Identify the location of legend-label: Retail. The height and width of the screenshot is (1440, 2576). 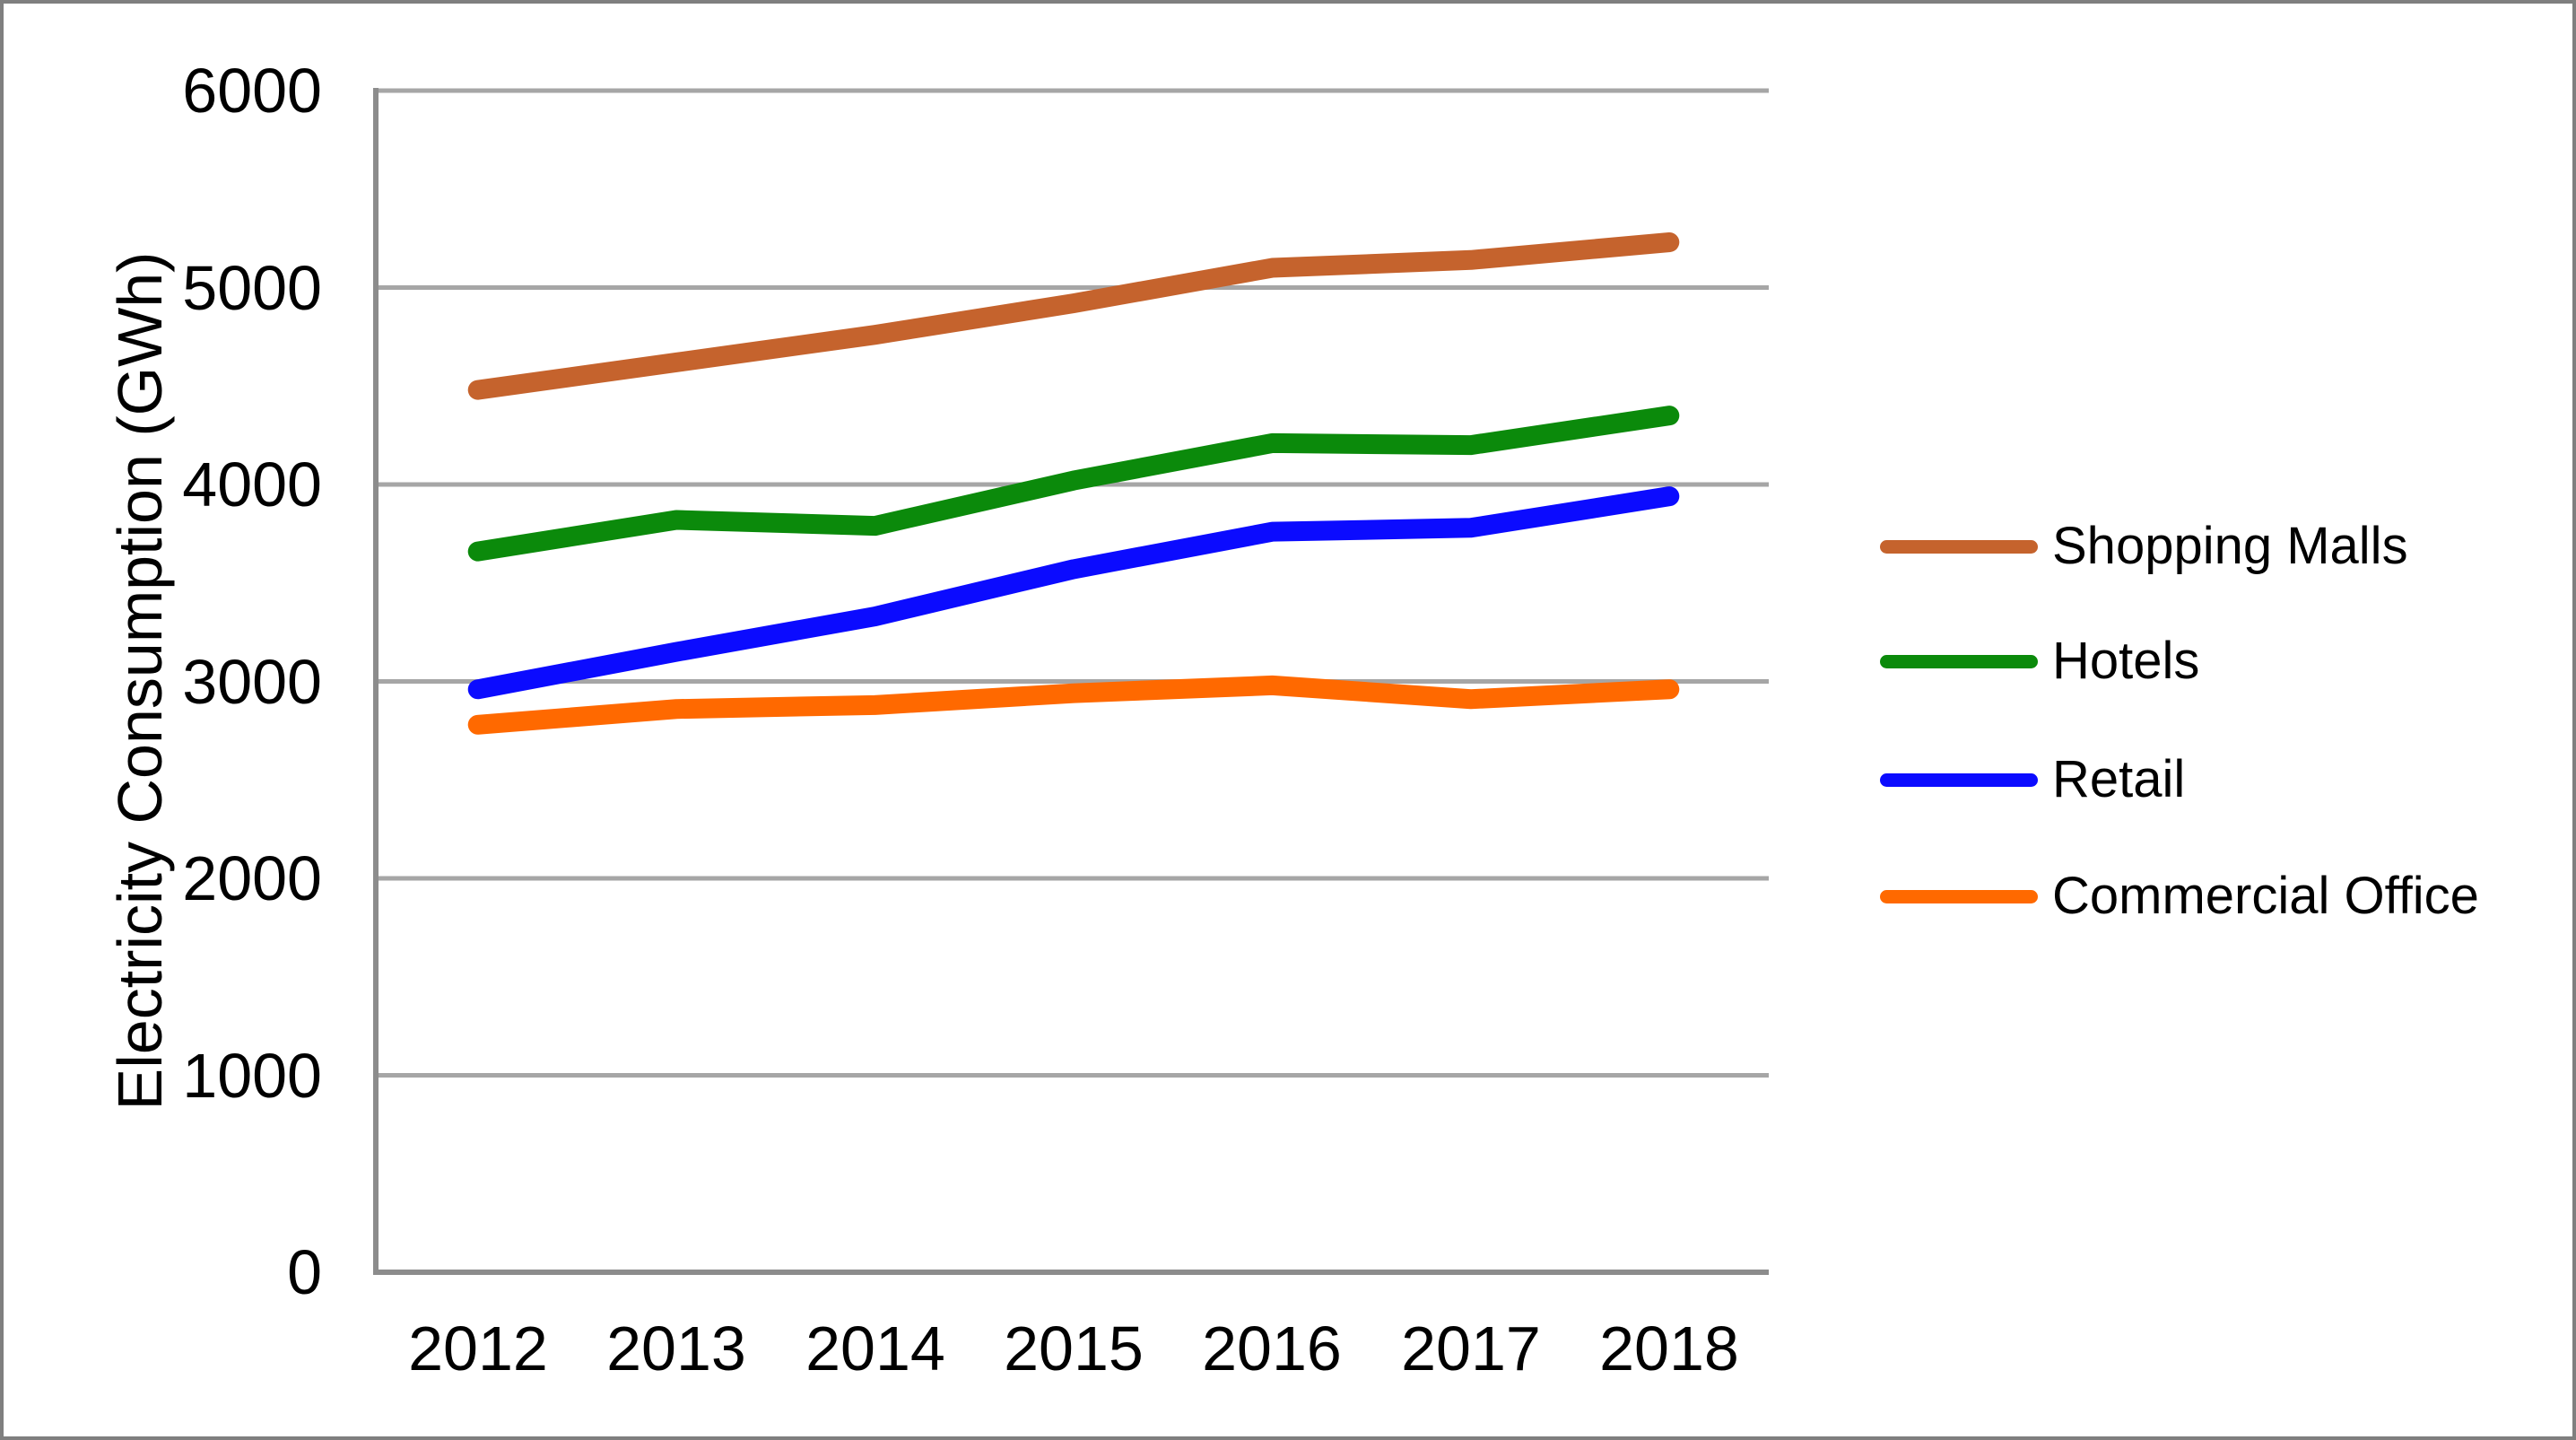
(2119, 779).